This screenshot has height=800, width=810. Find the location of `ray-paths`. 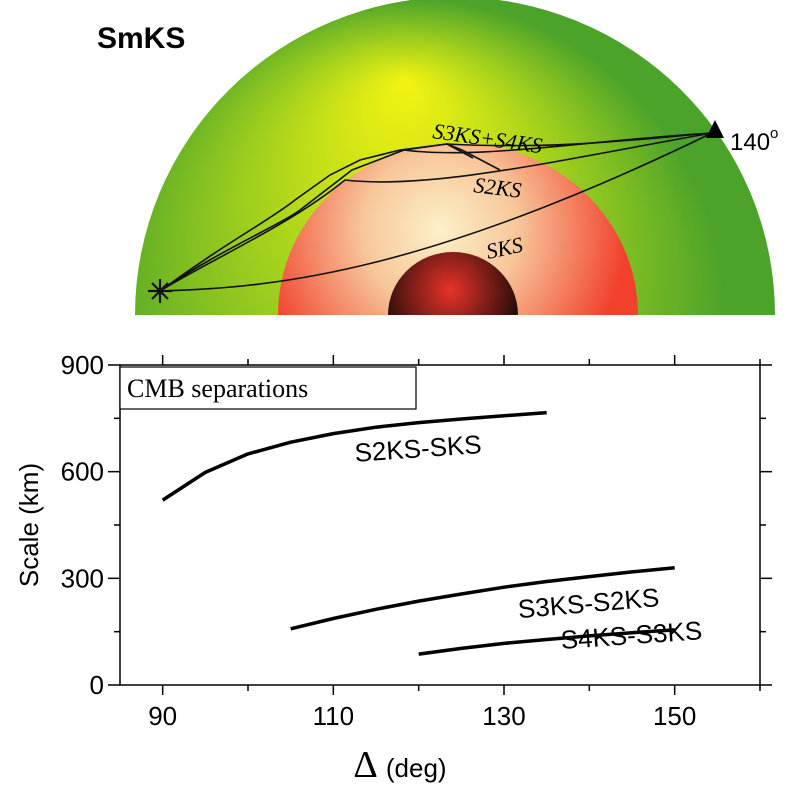

ray-paths is located at coordinates (436, 212).